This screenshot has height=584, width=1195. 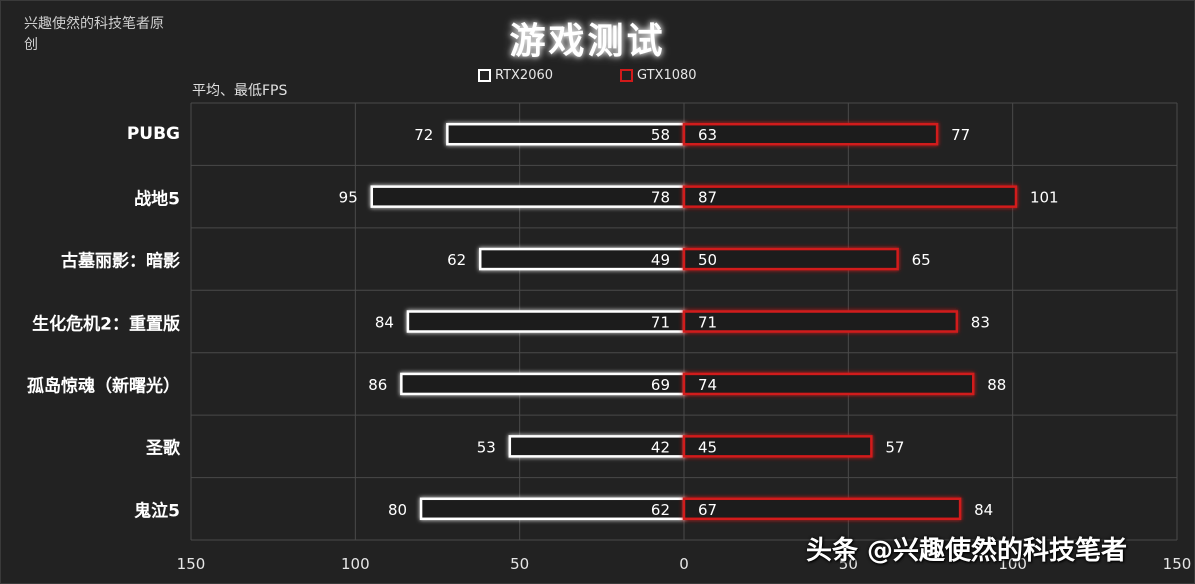 I want to click on category-label: 战地5, so click(x=157, y=199).